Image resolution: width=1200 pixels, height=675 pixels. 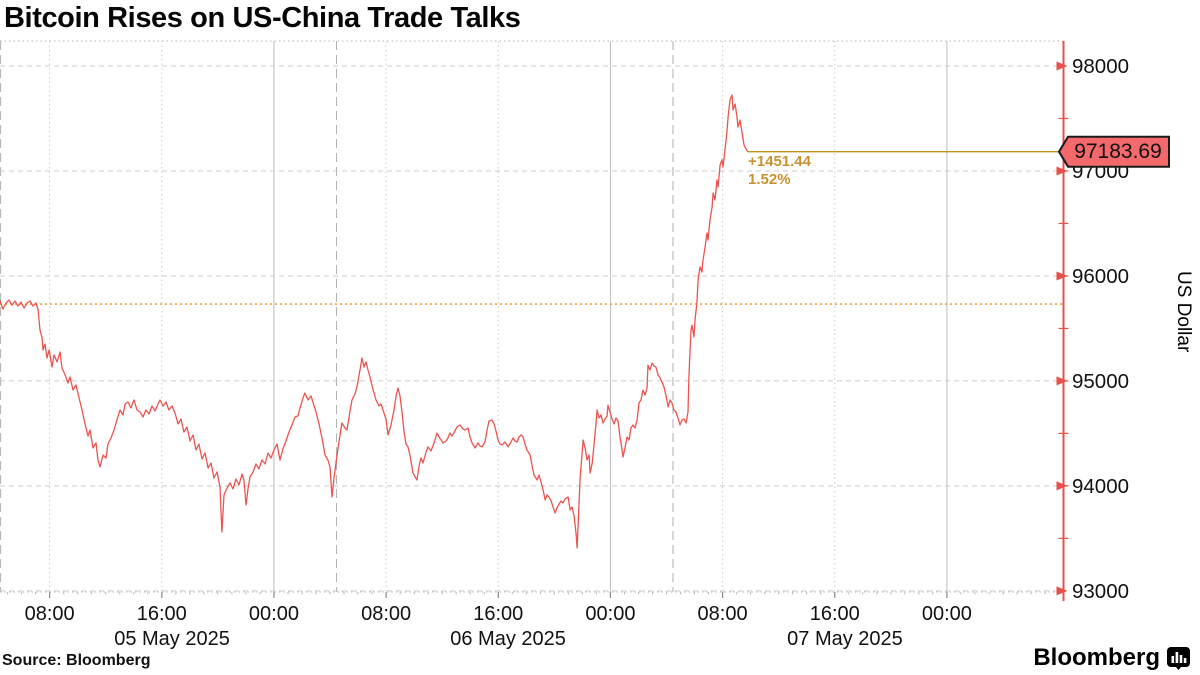 I want to click on y-tick-label: 93000, so click(x=1100, y=591).